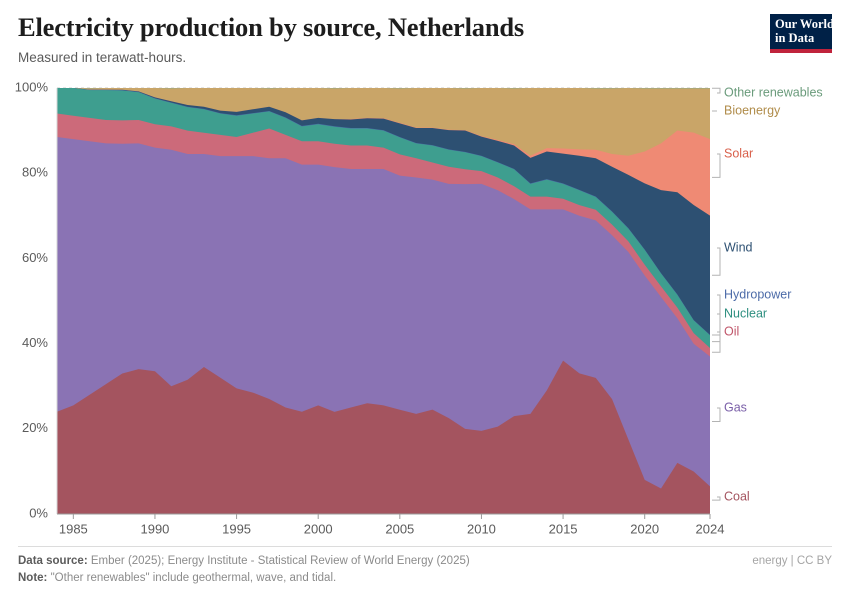 Image resolution: width=850 pixels, height=600 pixels. I want to click on legend-label-solar: Solar, so click(738, 153).